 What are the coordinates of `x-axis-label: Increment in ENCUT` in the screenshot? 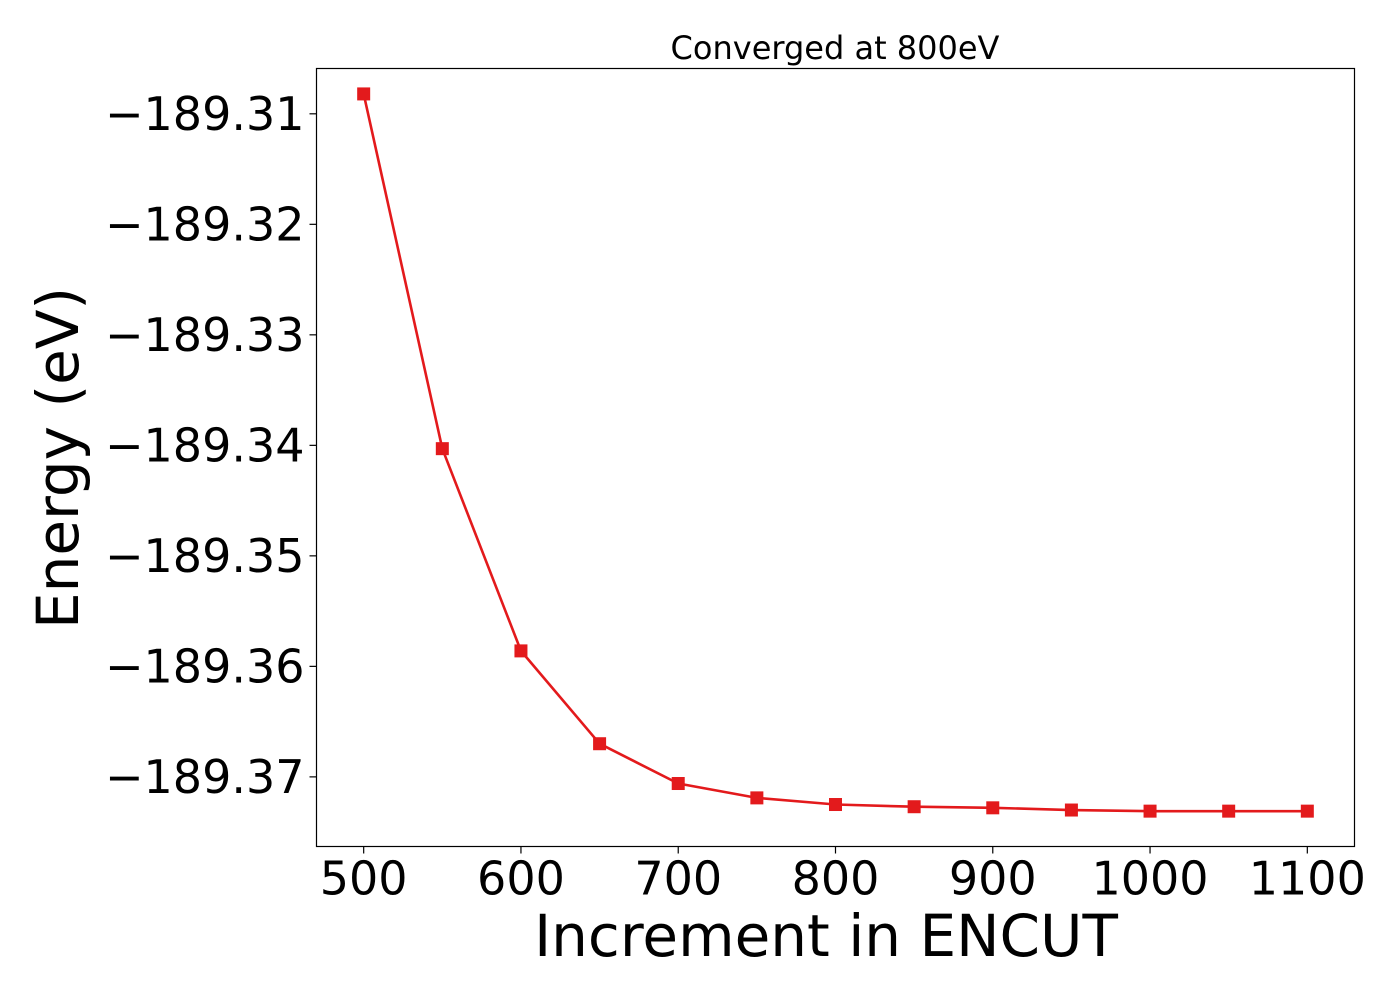 It's located at (826, 936).